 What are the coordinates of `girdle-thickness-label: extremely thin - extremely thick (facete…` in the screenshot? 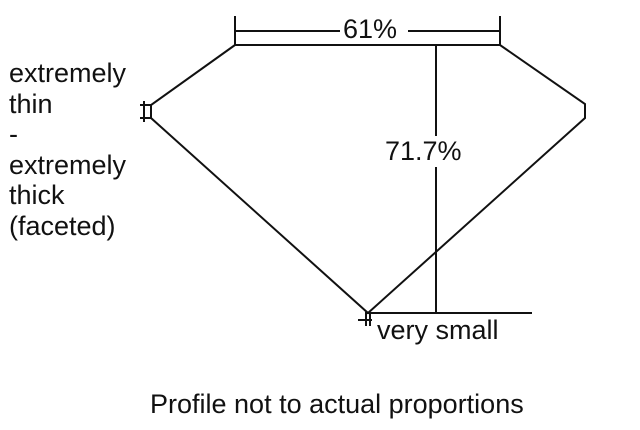 It's located at (67, 149).